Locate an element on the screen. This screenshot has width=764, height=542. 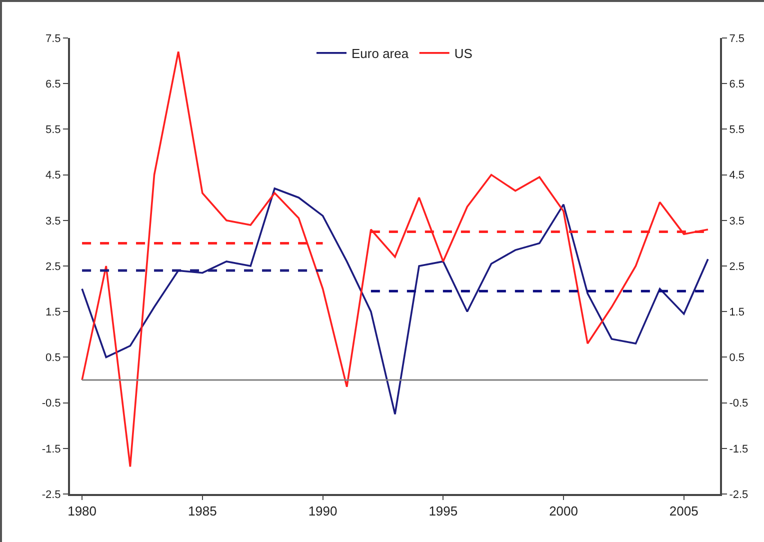
y-tick-label: 7.5 is located at coordinates (53, 38).